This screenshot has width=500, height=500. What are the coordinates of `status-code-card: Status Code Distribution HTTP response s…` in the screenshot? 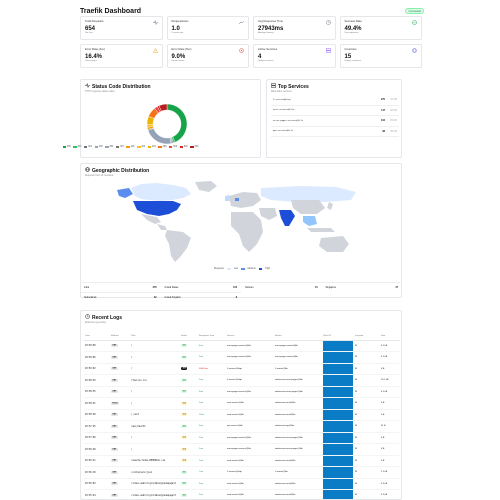 It's located at (170, 118).